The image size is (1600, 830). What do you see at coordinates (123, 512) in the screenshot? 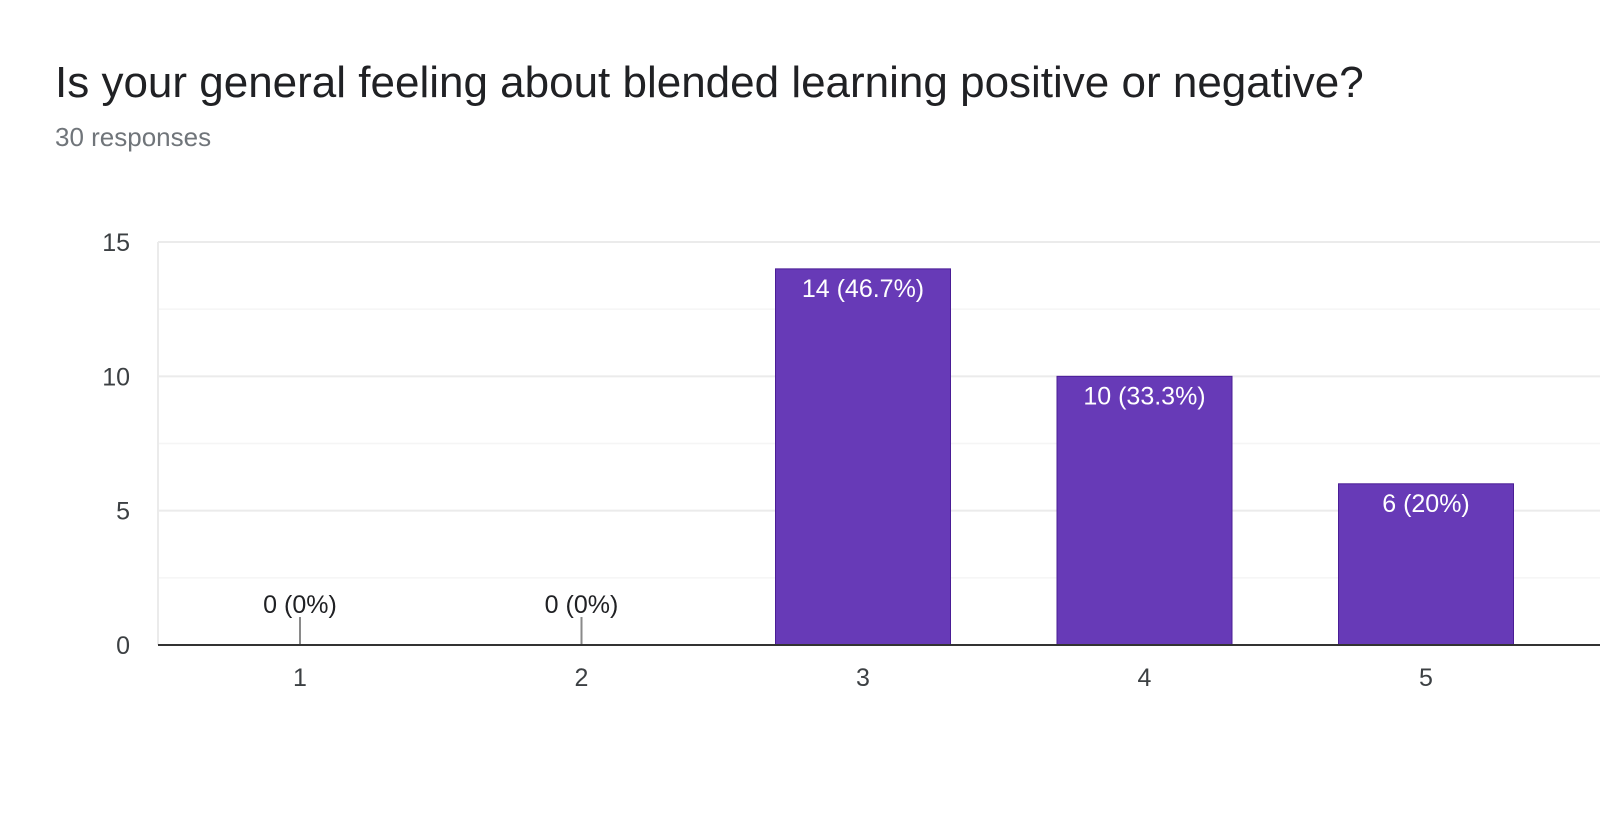
I see `y-tick-label: 5` at bounding box center [123, 512].